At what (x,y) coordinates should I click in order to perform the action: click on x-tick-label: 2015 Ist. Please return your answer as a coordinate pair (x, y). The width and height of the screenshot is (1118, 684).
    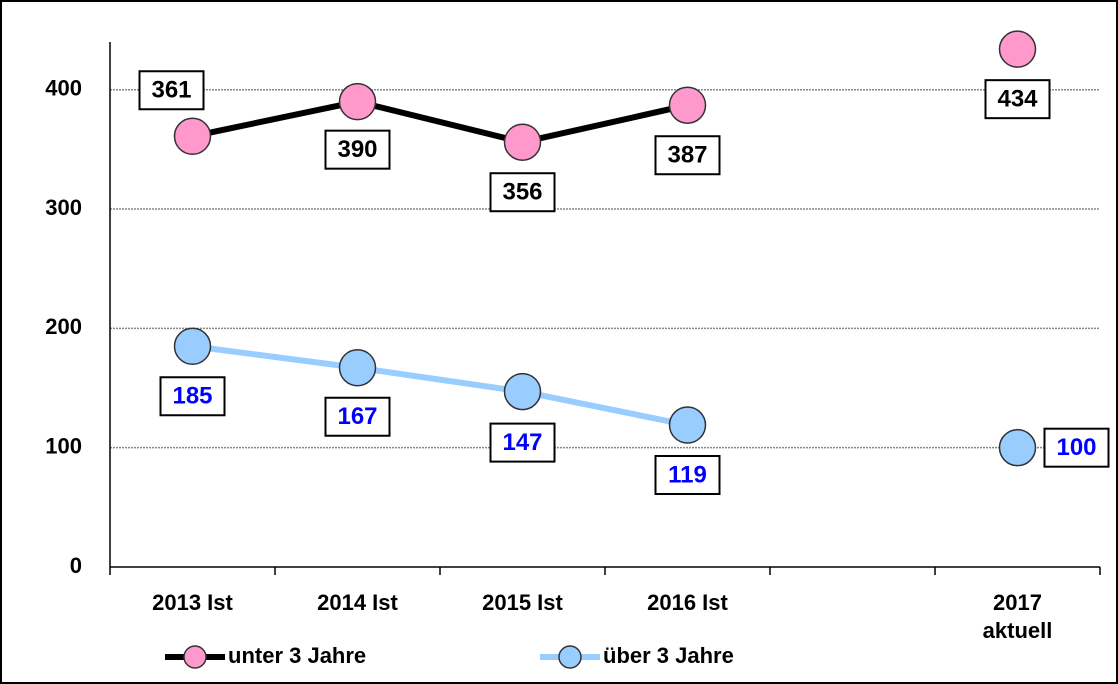
    Looking at the image, I should click on (522, 602).